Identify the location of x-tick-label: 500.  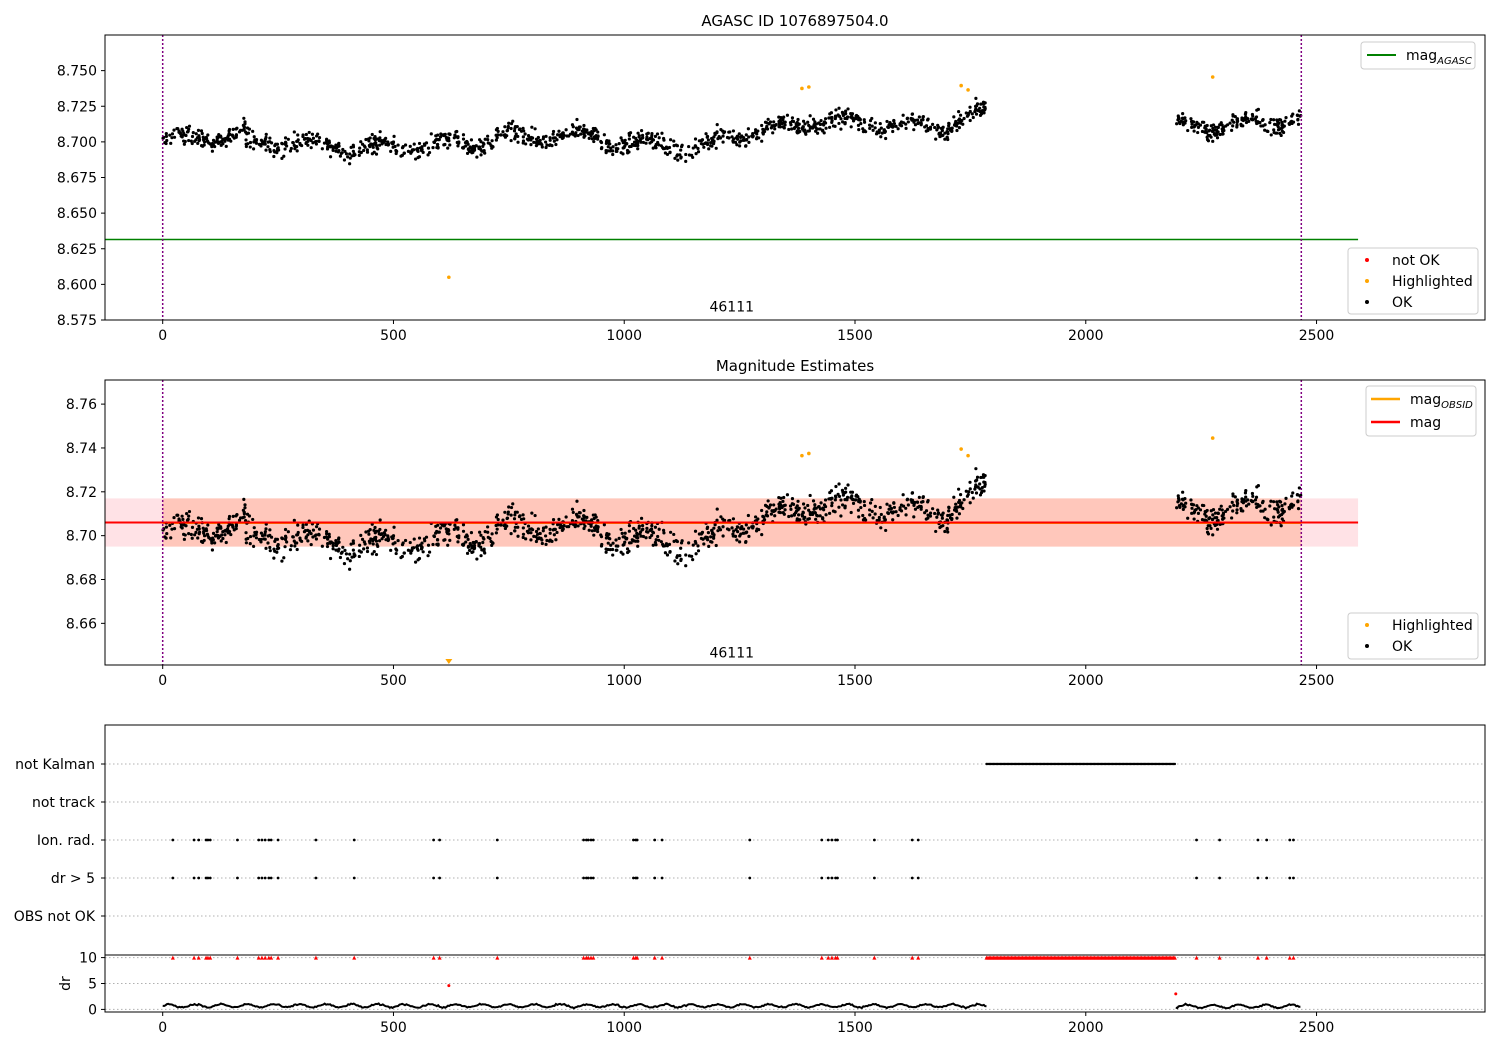
(393, 336).